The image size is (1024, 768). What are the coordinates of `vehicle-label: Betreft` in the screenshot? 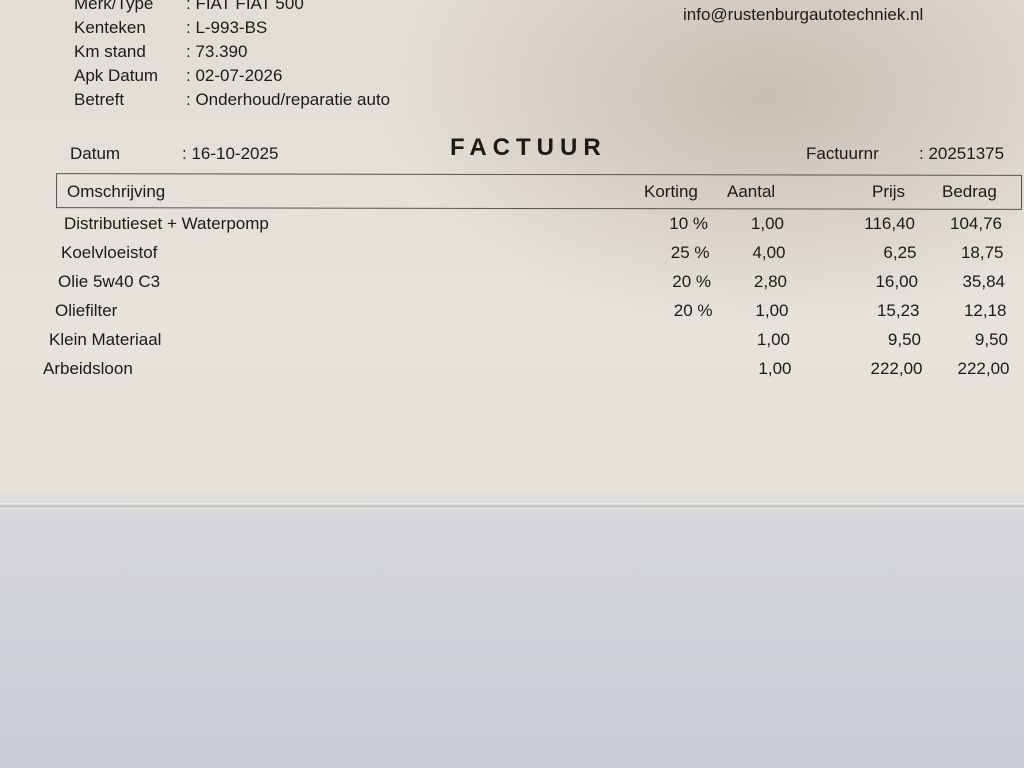 It's located at (99, 99).